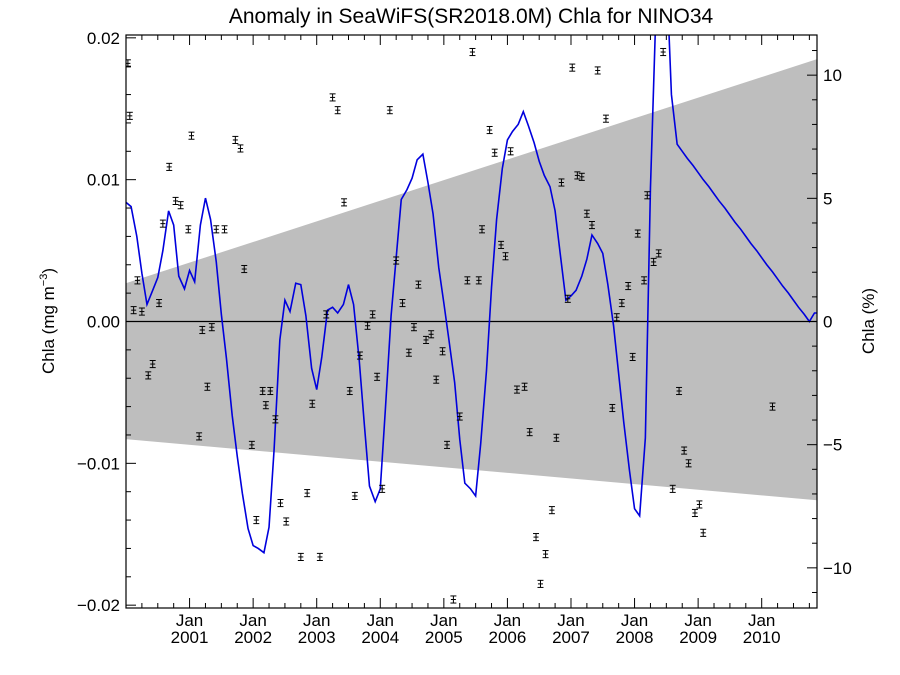  I want to click on y-left-tick-label: −0.01, so click(98, 463).